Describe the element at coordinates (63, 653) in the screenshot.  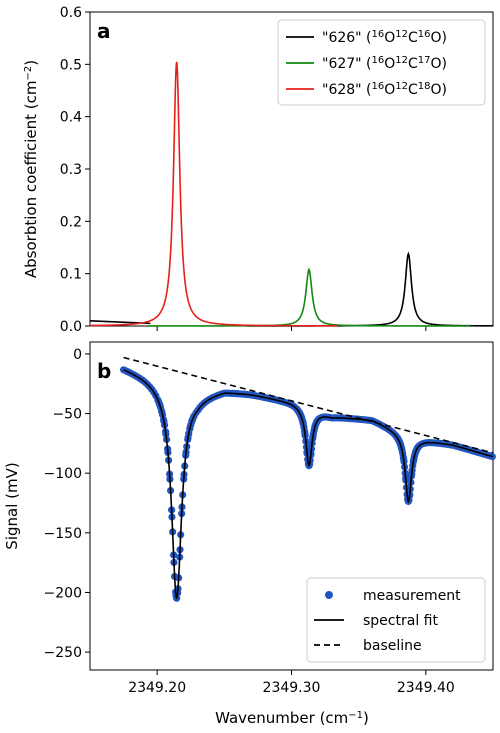
I see `y-tick-label: −250` at that location.